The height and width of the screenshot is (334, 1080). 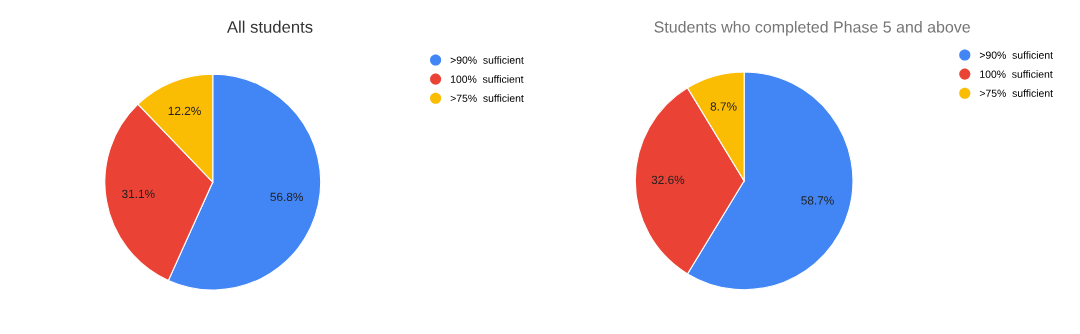 What do you see at coordinates (723, 106) in the screenshot?
I see `data-label: 8.7%` at bounding box center [723, 106].